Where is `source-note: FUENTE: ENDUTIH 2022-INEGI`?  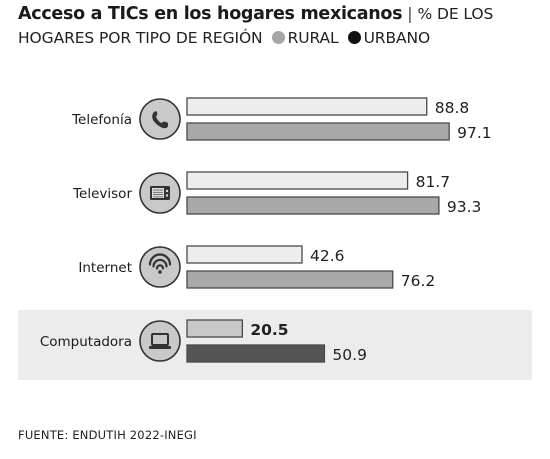 source-note: FUENTE: ENDUTIH 2022-INEGI is located at coordinates (107, 435).